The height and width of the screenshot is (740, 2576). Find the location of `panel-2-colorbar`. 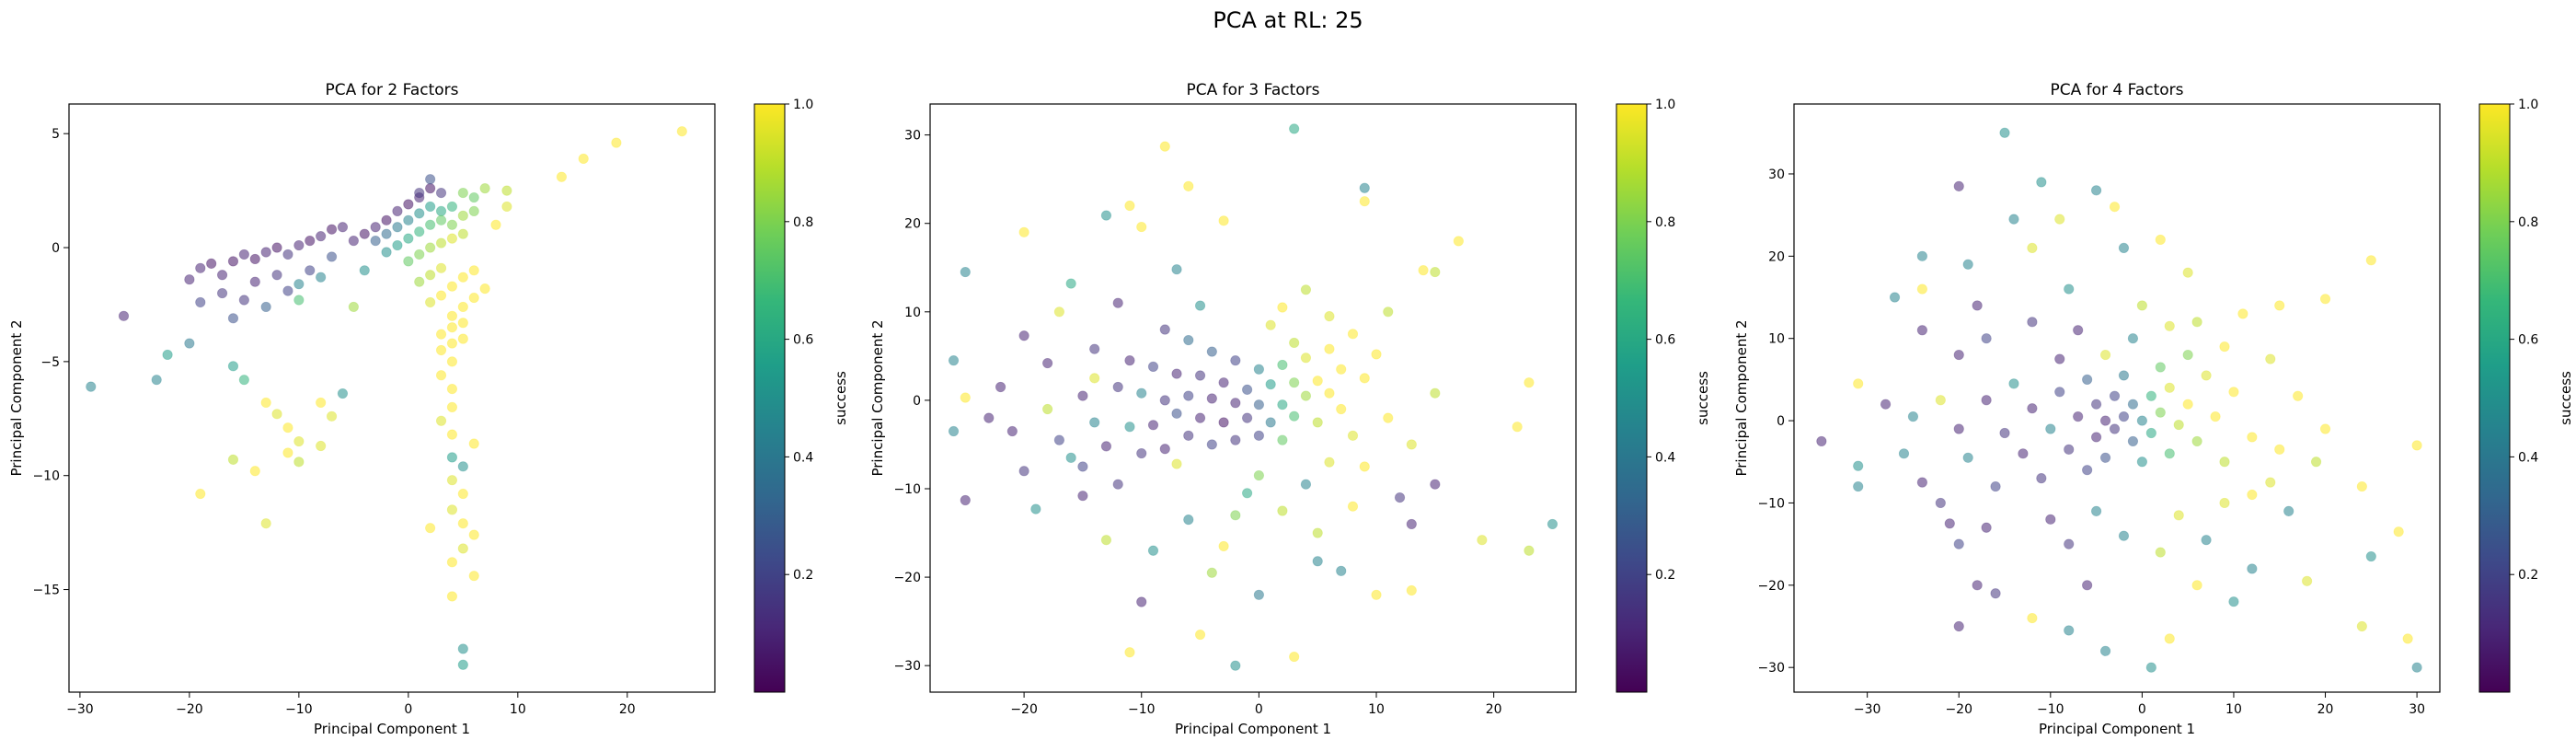

panel-2-colorbar is located at coordinates (1632, 398).